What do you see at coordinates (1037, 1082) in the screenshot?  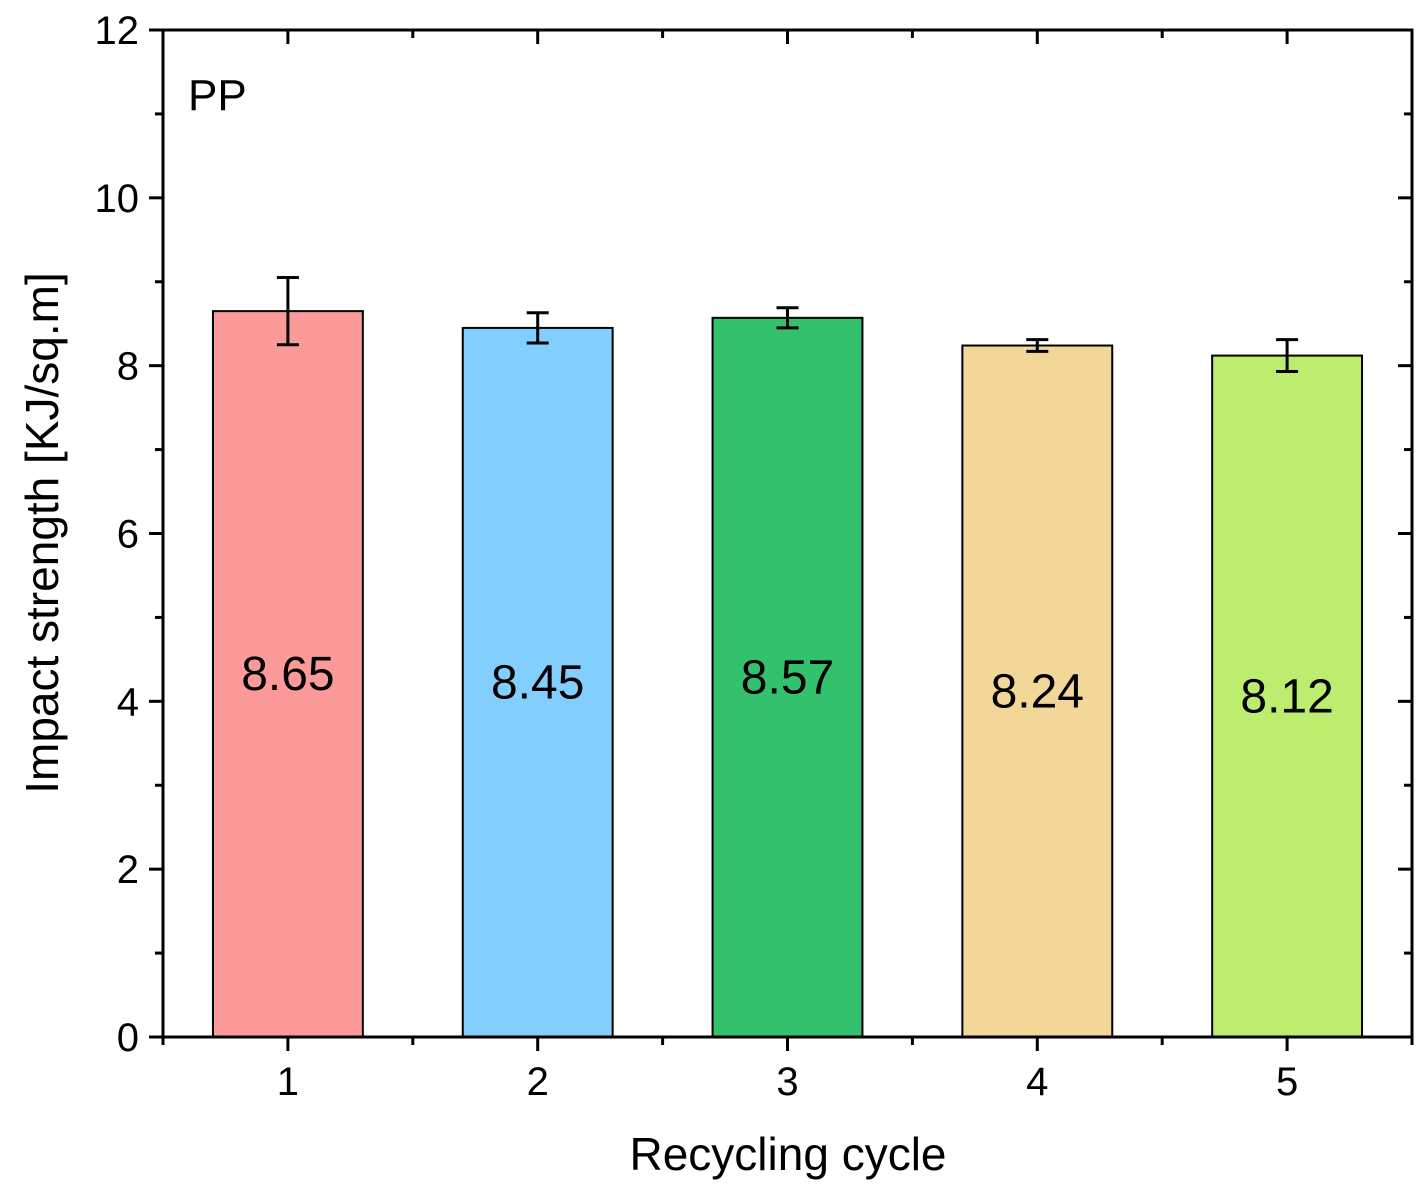 I see `x-tick-label-4: 4` at bounding box center [1037, 1082].